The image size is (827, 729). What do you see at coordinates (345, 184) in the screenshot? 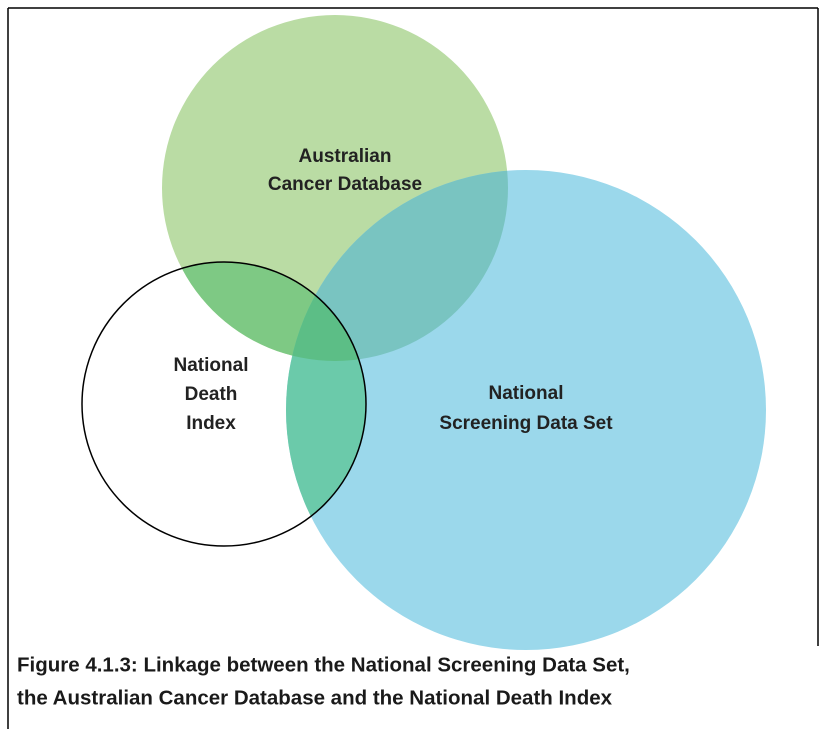
I see `node-label: Cancer Database` at bounding box center [345, 184].